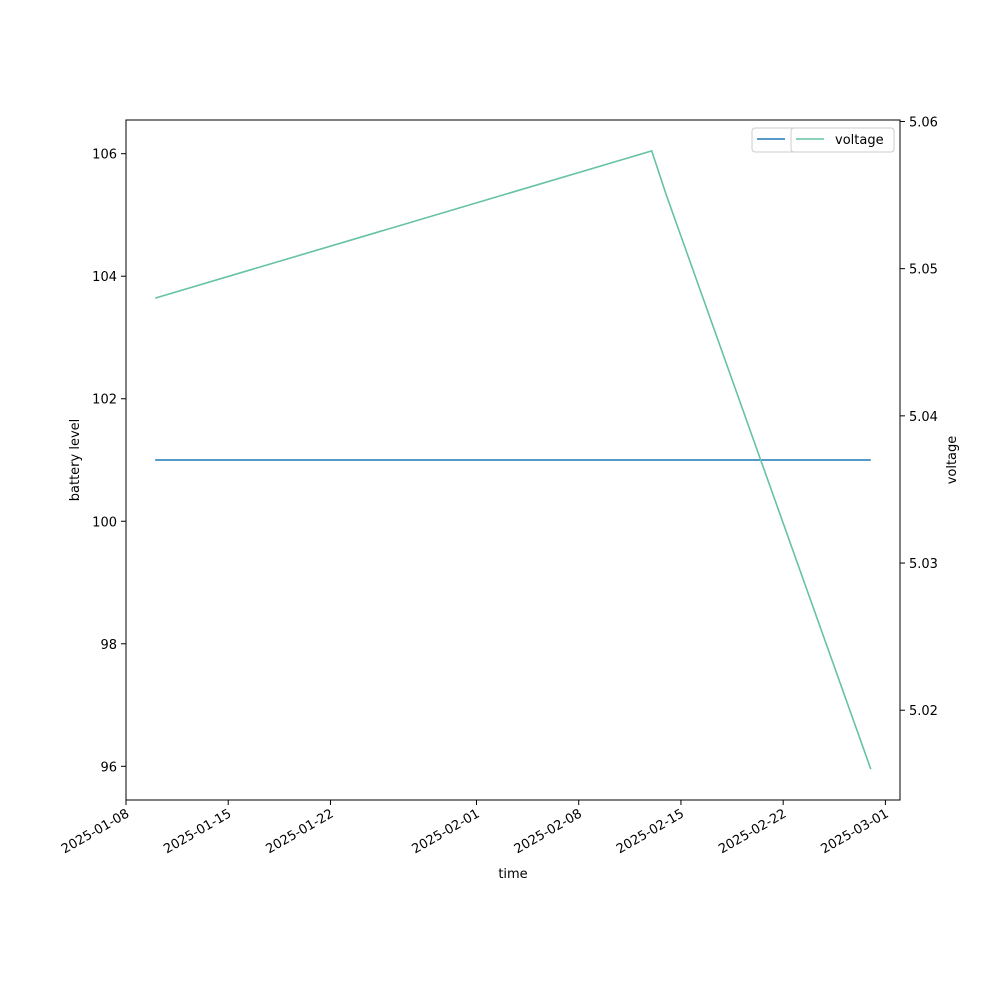 The height and width of the screenshot is (1004, 1000). I want to click on y2-tick-label: 5.05, so click(923, 270).